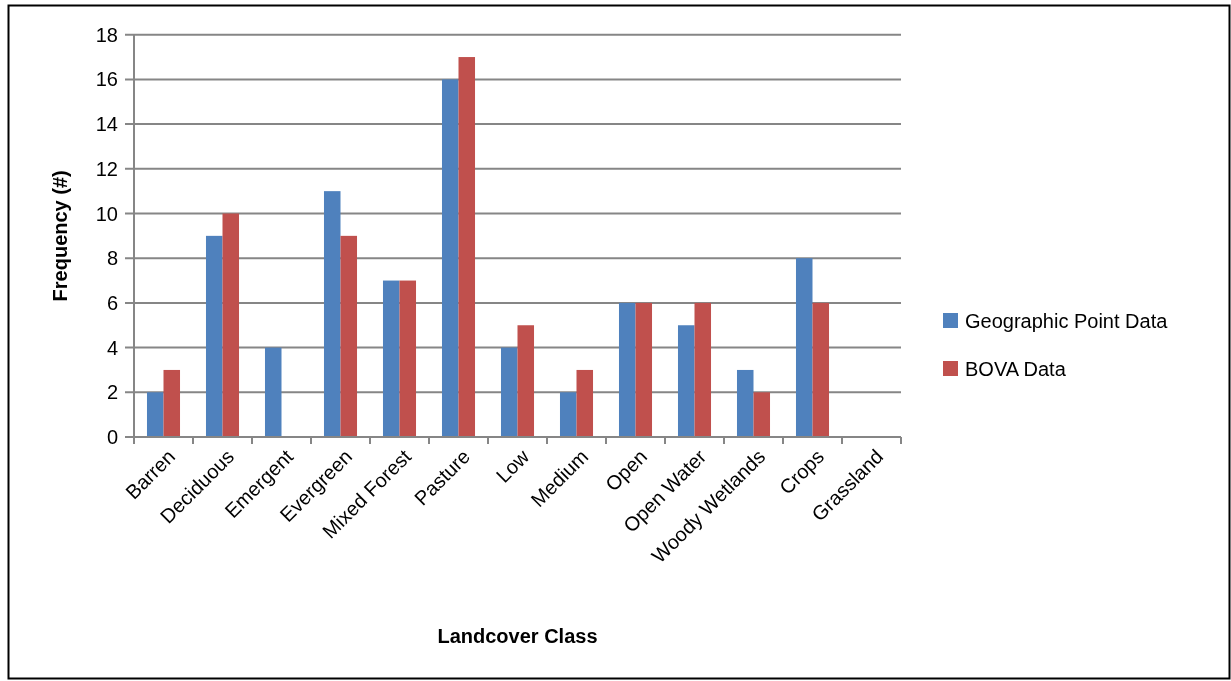 Image resolution: width=1231 pixels, height=681 pixels. Describe the element at coordinates (1067, 321) in the screenshot. I see `legend-label: Geographic Point Data` at that location.